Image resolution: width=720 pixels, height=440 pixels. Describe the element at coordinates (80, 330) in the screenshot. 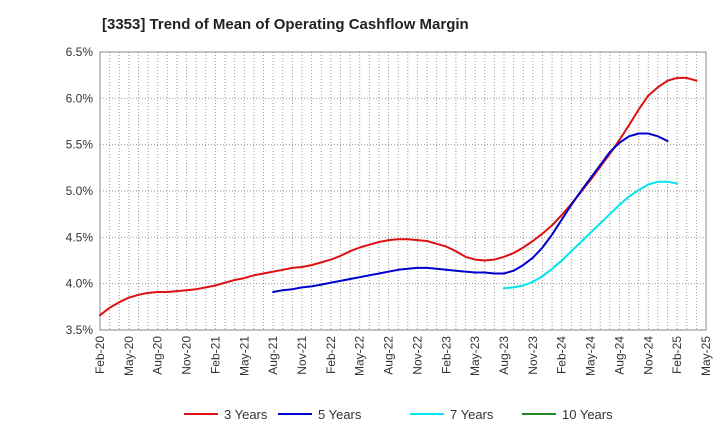

I see `y-tick-label: 3.5%` at that location.